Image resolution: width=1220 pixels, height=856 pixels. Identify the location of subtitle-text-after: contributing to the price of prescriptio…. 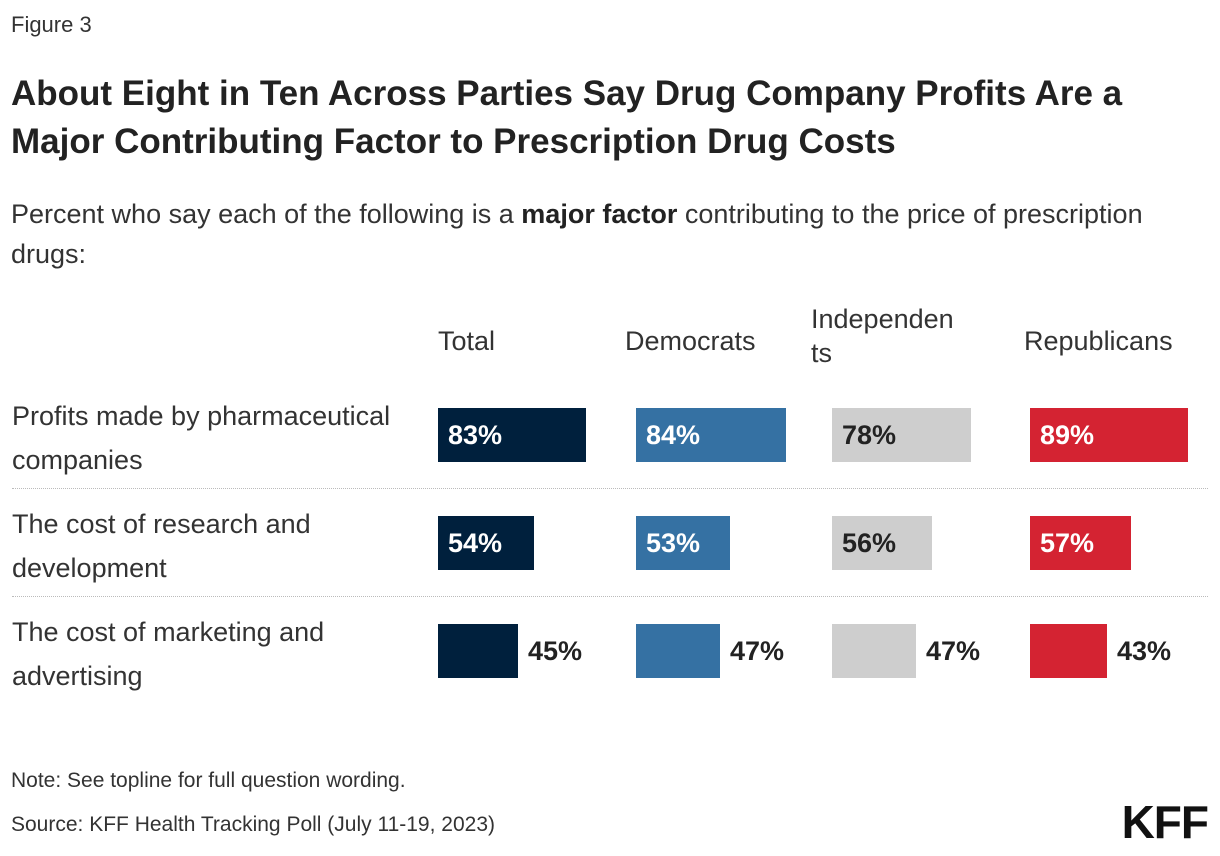
(577, 234).